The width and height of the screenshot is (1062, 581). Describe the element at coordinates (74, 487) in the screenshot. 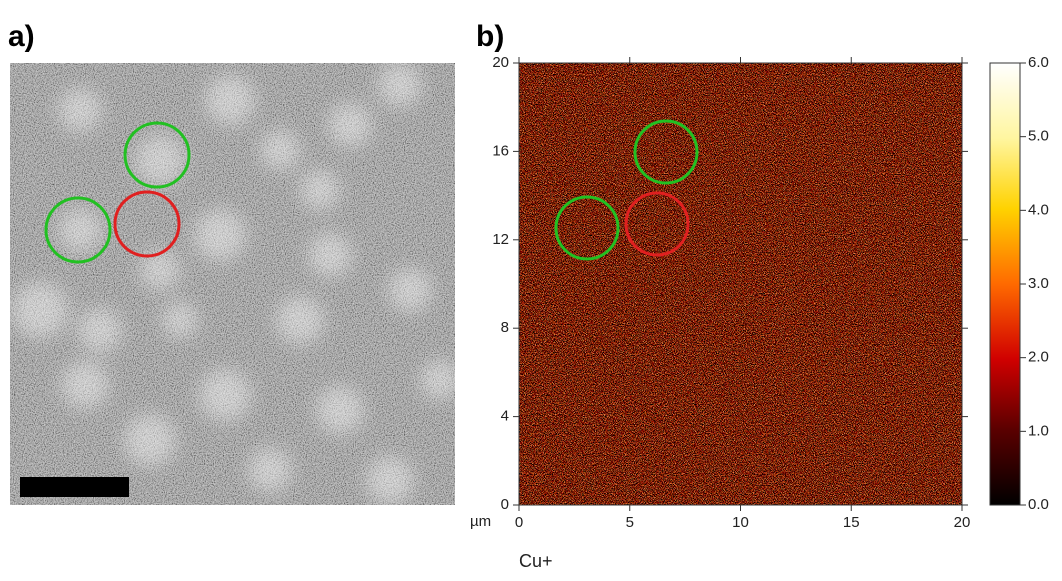

I see `scale-bar` at that location.